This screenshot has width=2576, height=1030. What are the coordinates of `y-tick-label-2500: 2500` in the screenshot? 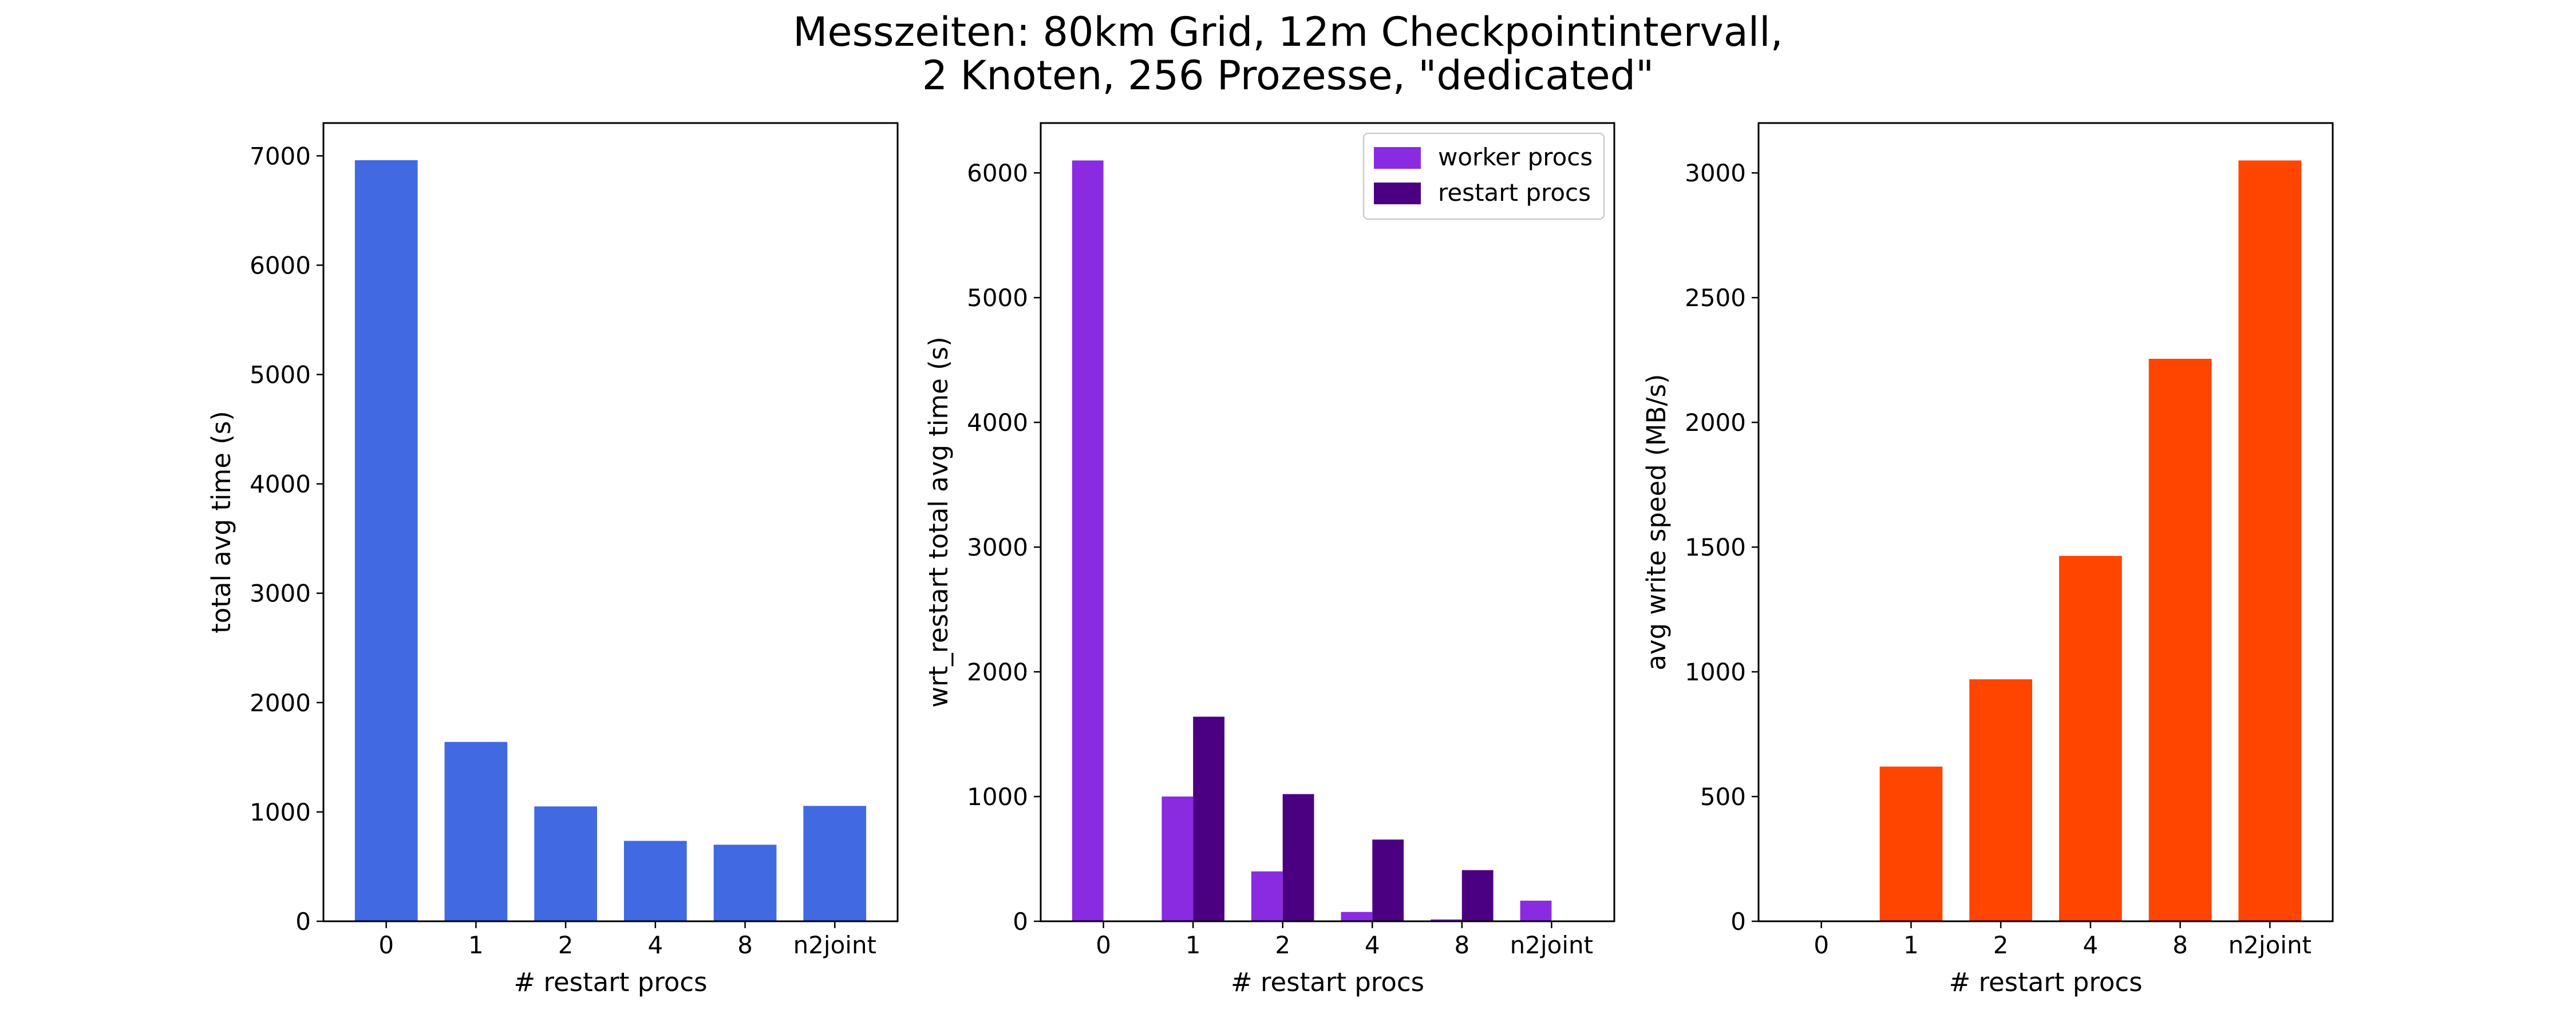 It's located at (1715, 298).